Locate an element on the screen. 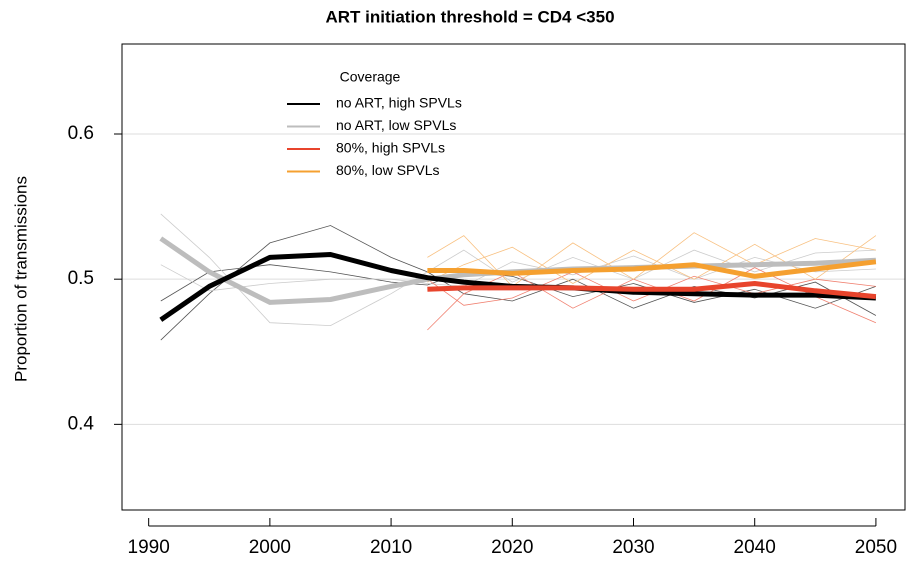 Image resolution: width=906 pixels, height=573 pixels. legend-label: 80%, low SPVLs is located at coordinates (388, 170).